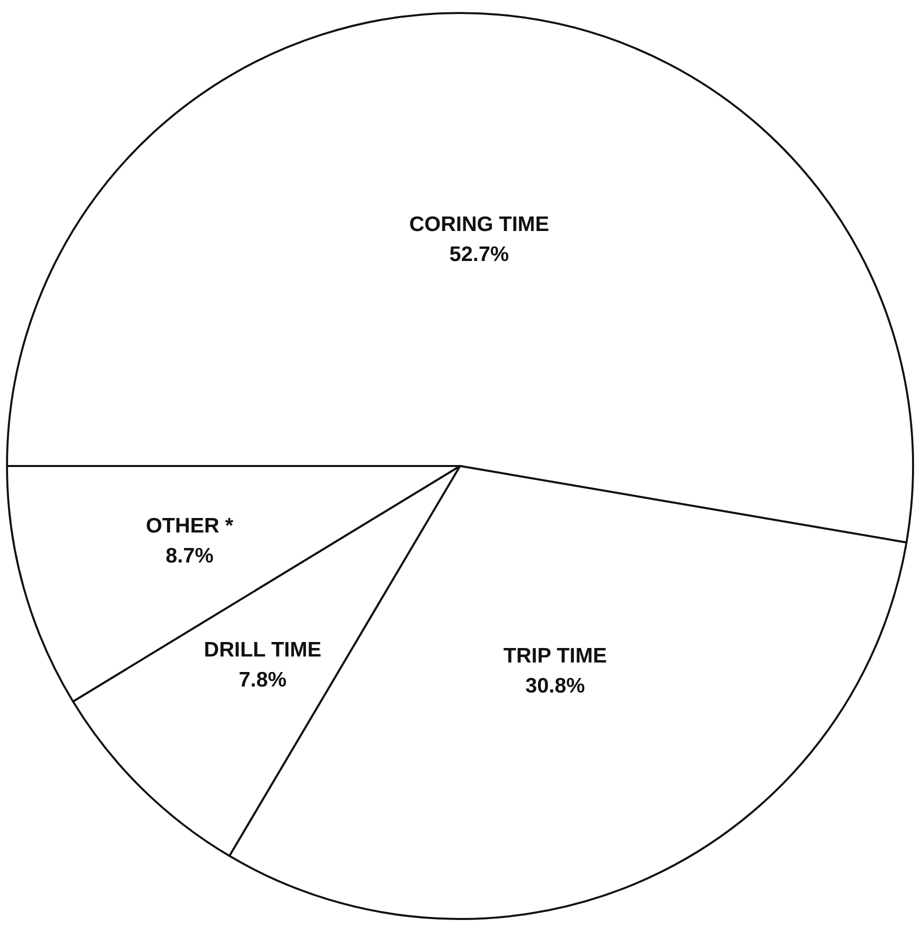 The width and height of the screenshot is (920, 932). What do you see at coordinates (190, 526) in the screenshot?
I see `slice-label: OTHER *` at bounding box center [190, 526].